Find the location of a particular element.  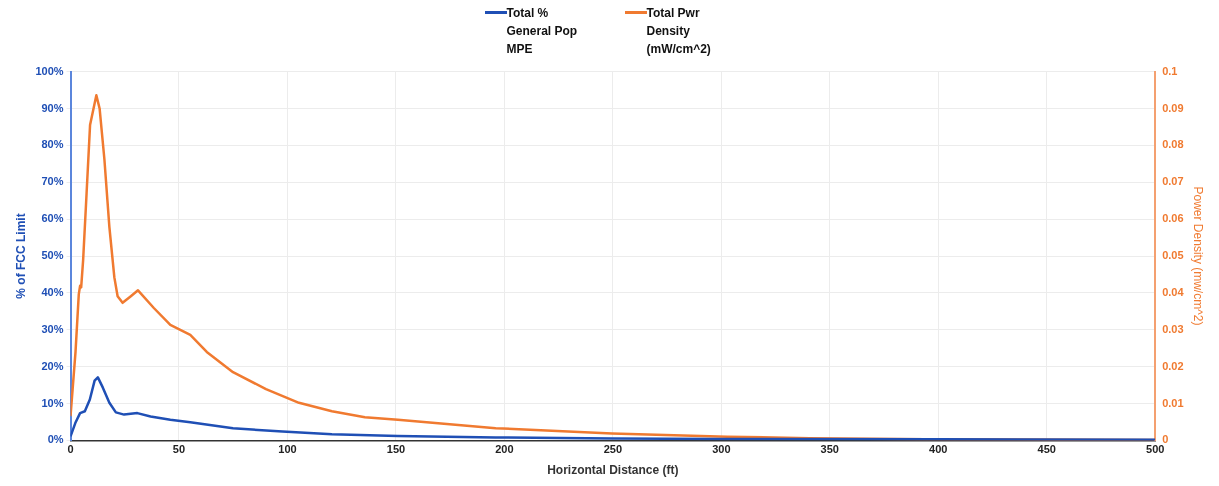

x-tick-label: 500 is located at coordinates (1155, 449).